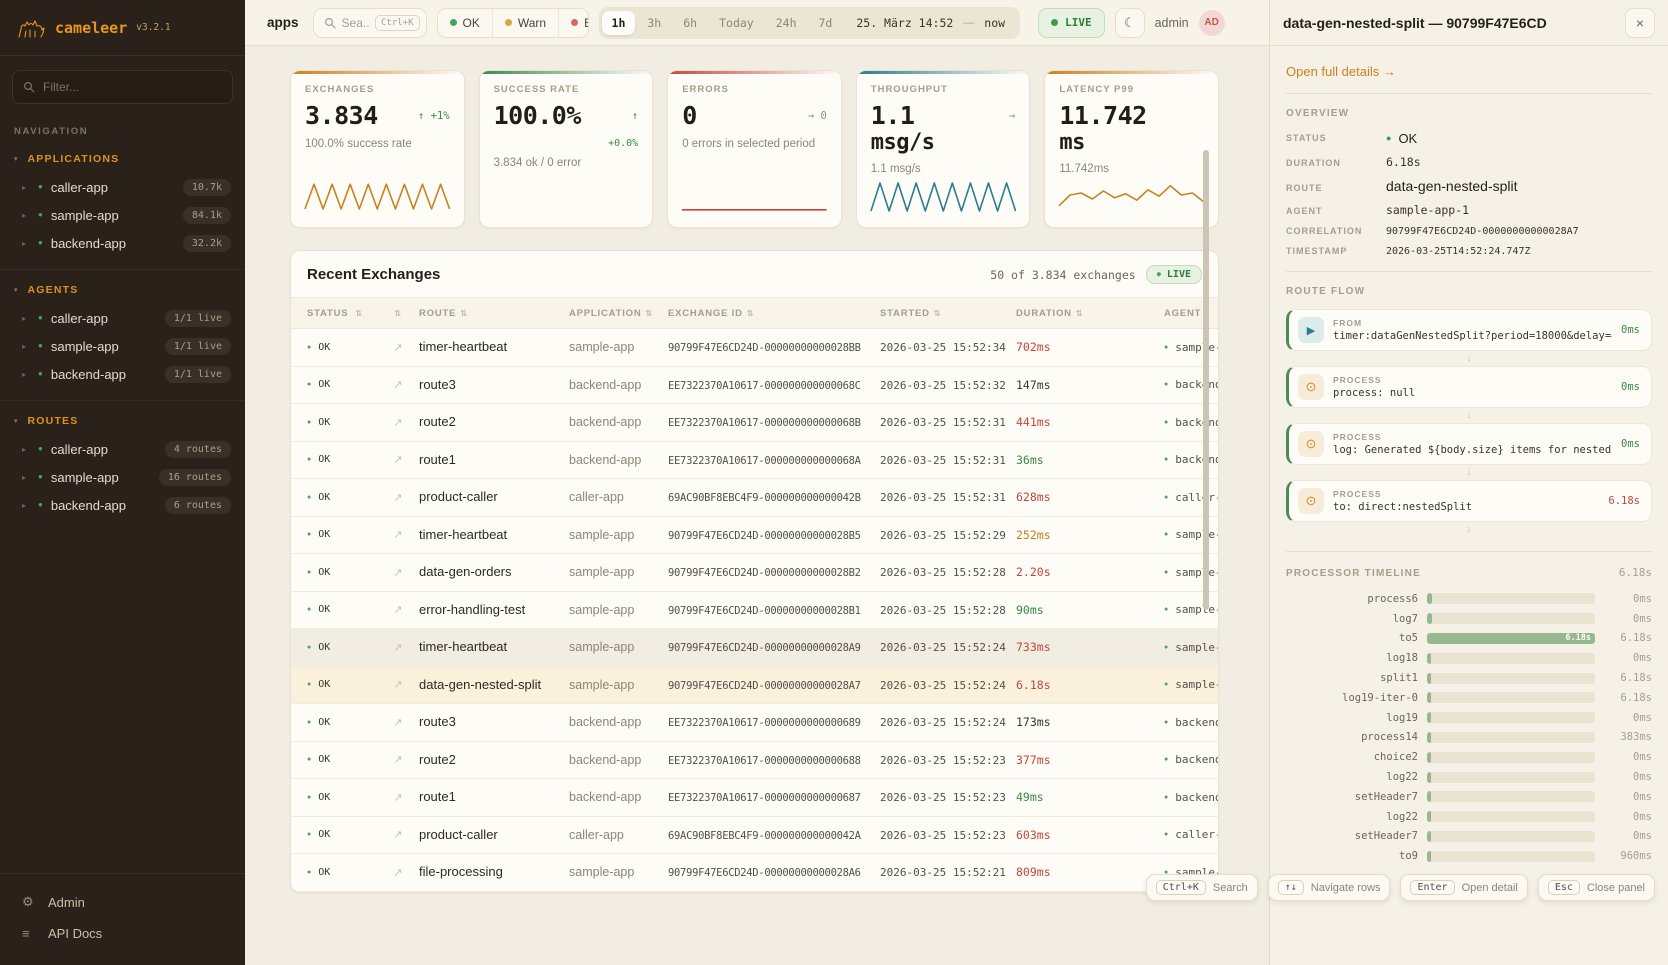  Describe the element at coordinates (1211, 22) in the screenshot. I see `avatar: AD` at that location.